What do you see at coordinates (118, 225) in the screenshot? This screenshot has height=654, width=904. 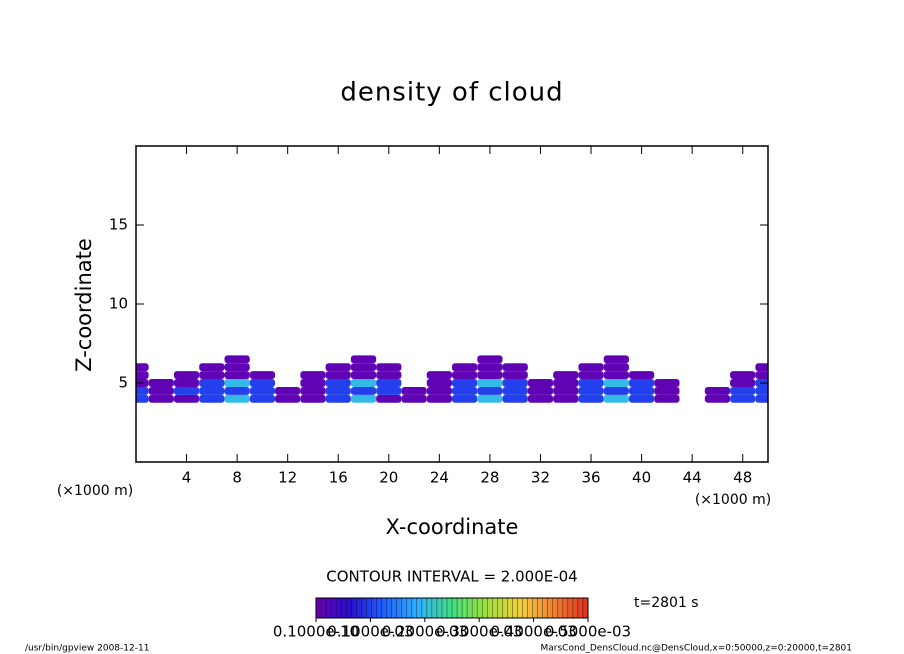 I see `y-tick-label: 15` at bounding box center [118, 225].